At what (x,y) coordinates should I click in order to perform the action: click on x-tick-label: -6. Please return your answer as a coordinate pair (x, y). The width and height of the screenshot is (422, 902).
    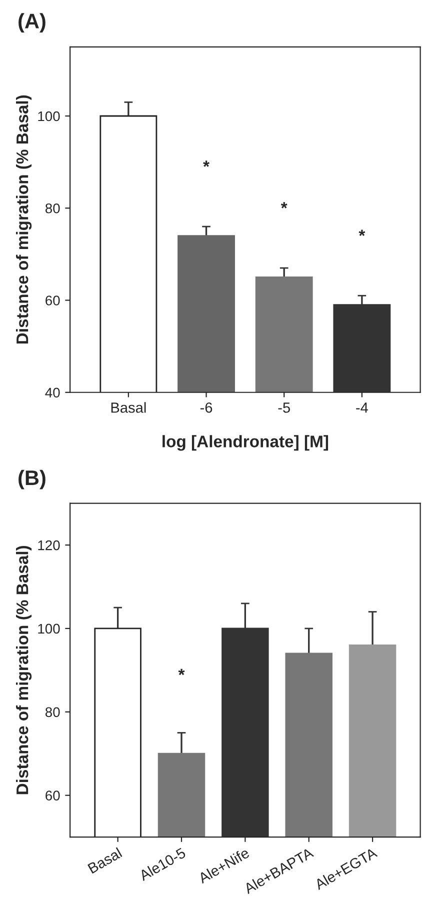
    Looking at the image, I should click on (206, 407).